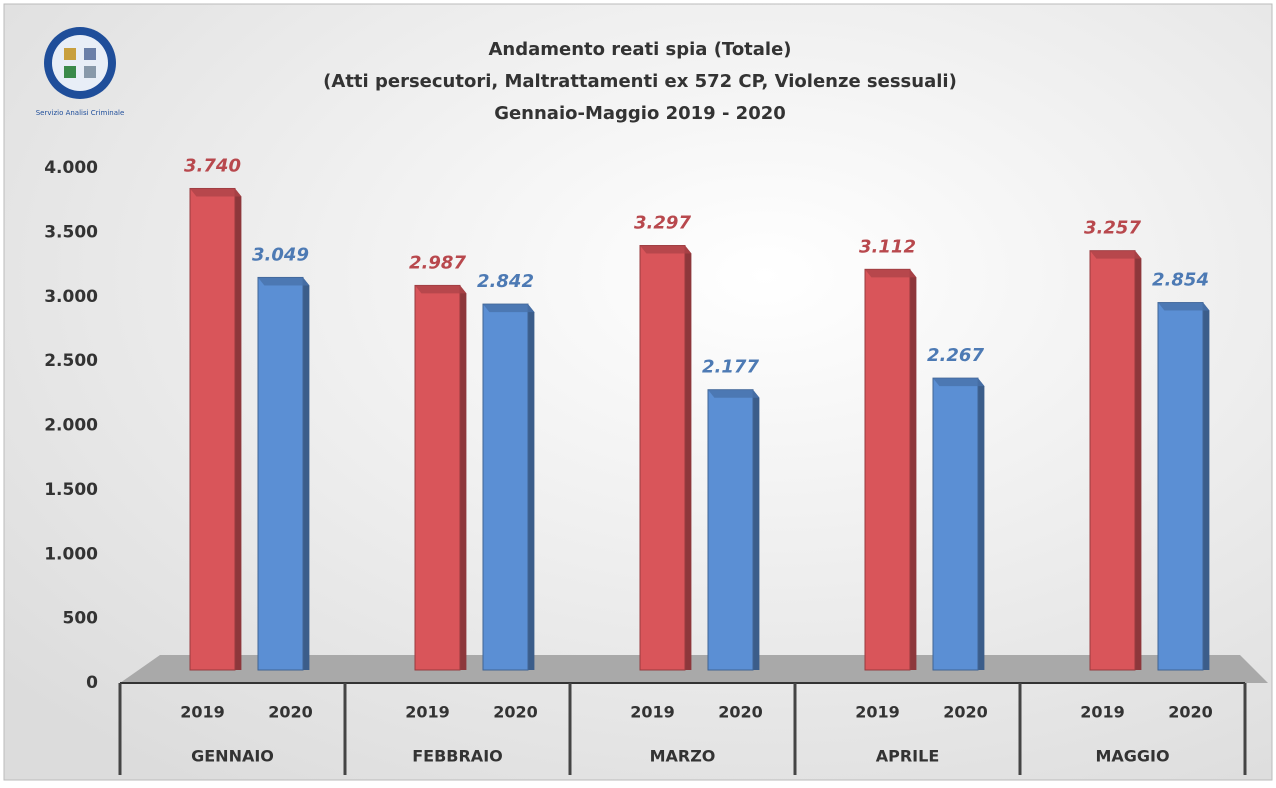 This screenshot has width=1276, height=788. I want to click on logo, so click(80, 63).